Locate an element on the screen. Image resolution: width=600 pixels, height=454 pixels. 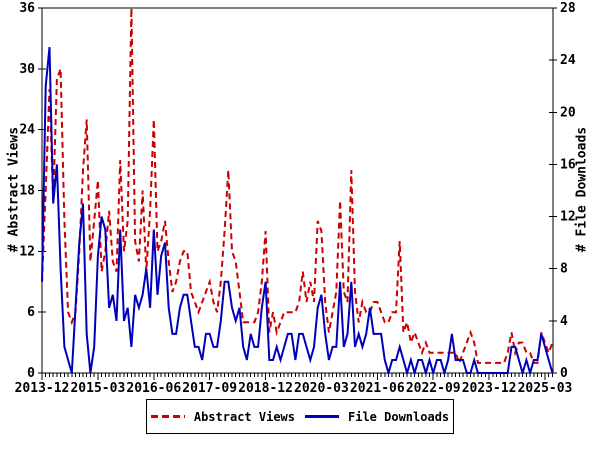
legend: Abstract Views File Downloads is located at coordinates (300, 416).